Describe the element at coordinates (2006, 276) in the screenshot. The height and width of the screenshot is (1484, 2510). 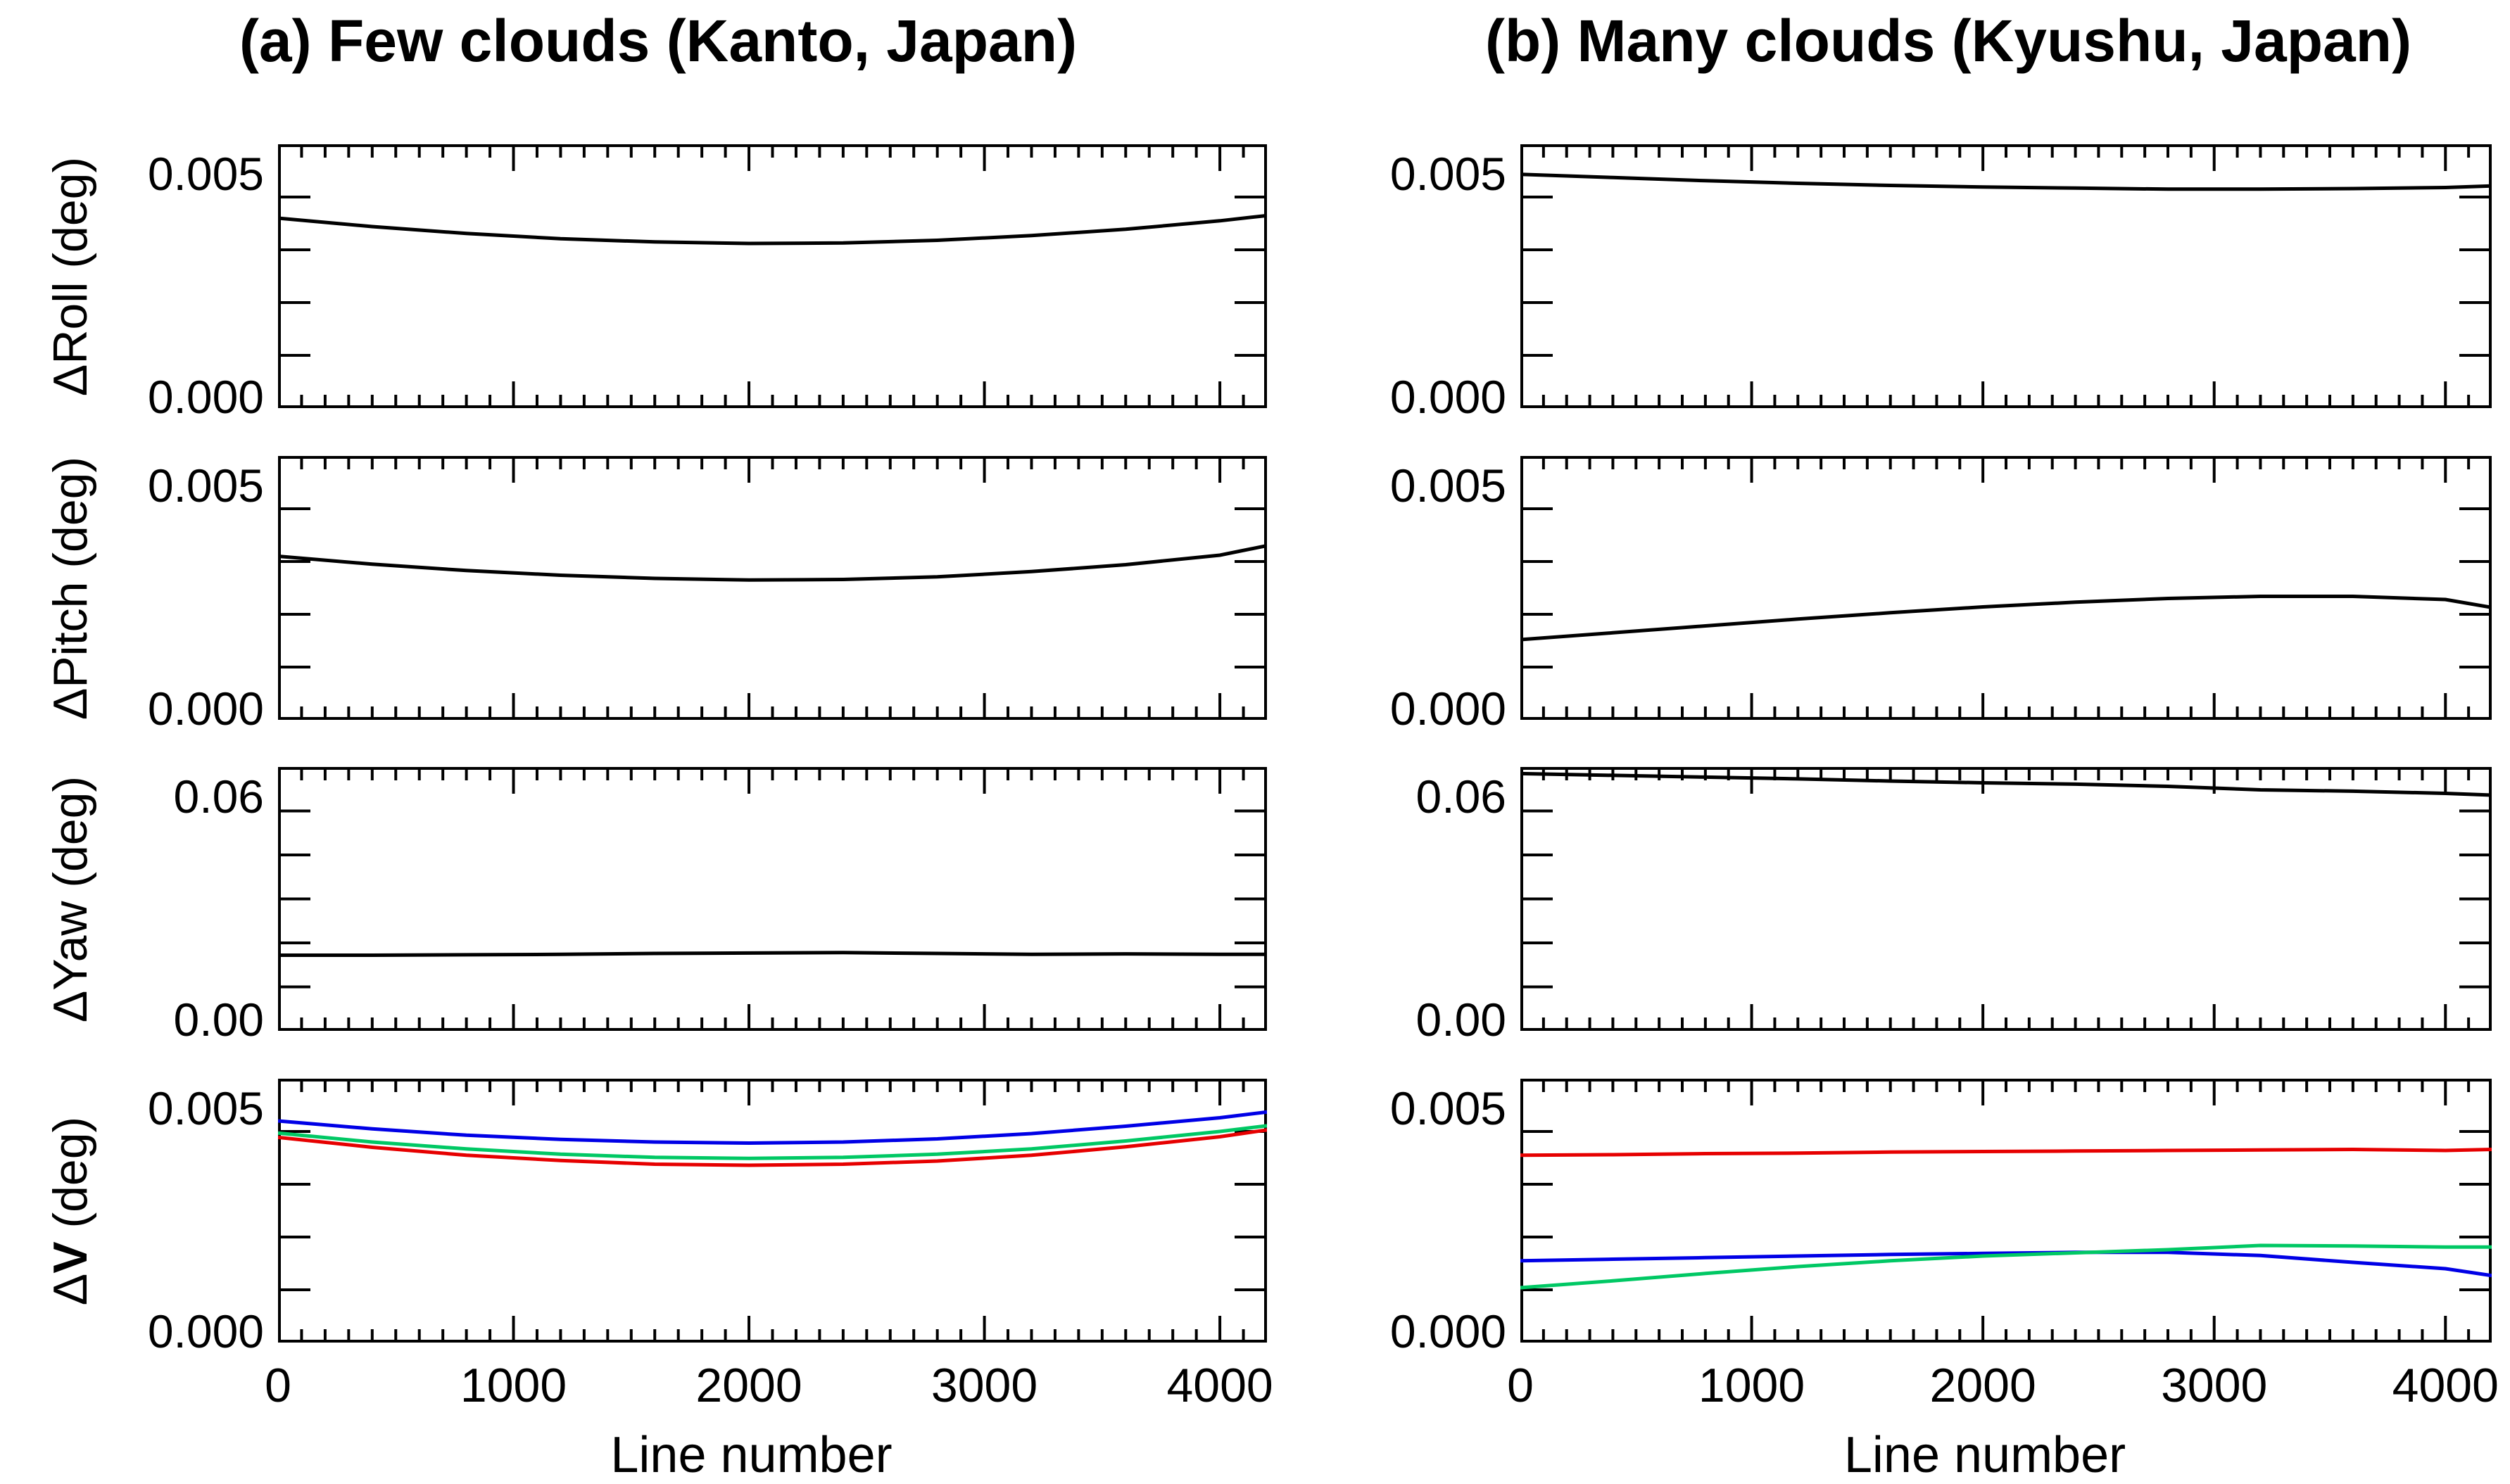
I see `plot-area-roll-b` at that location.